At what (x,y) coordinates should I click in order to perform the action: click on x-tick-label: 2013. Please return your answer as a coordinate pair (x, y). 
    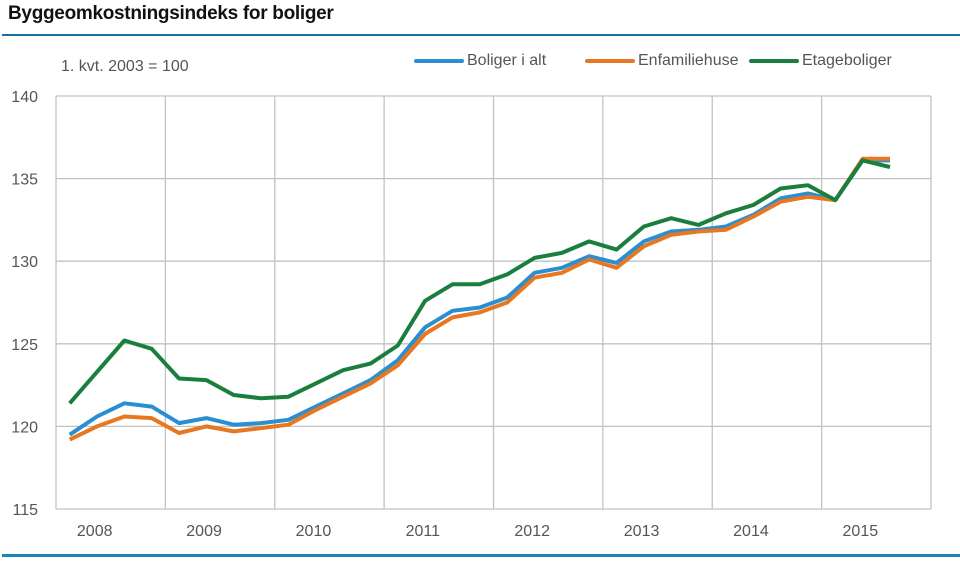
    Looking at the image, I should click on (642, 531).